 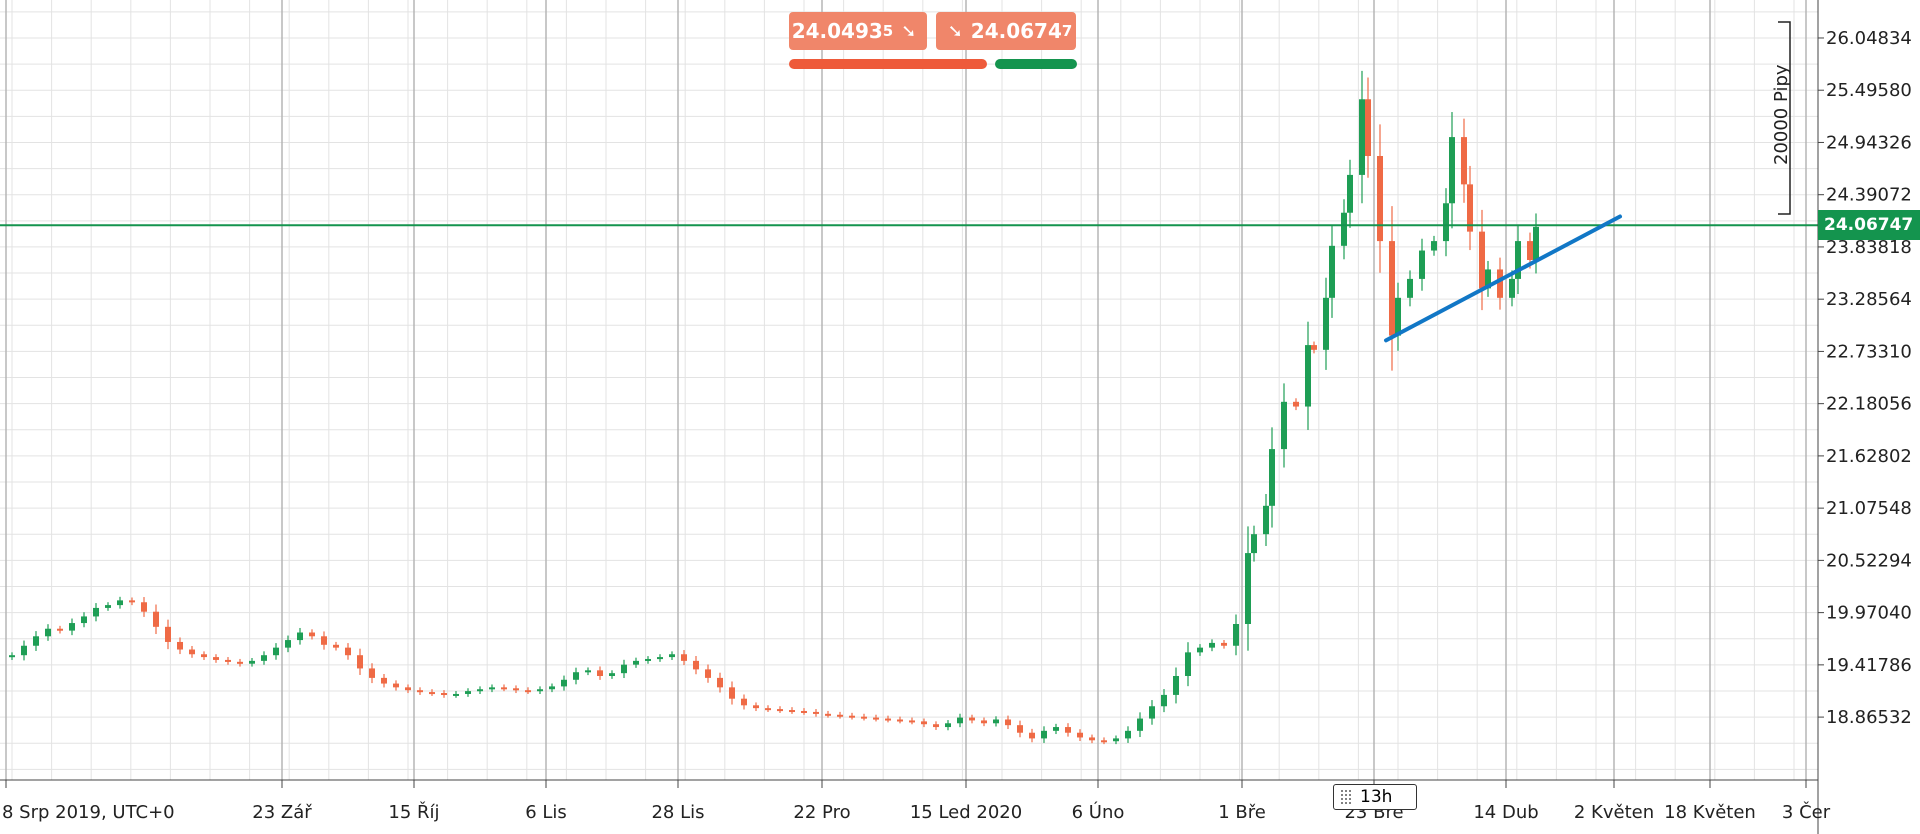 I want to click on sell-quote-badge: 24.0493 5 ➘, so click(x=858, y=31).